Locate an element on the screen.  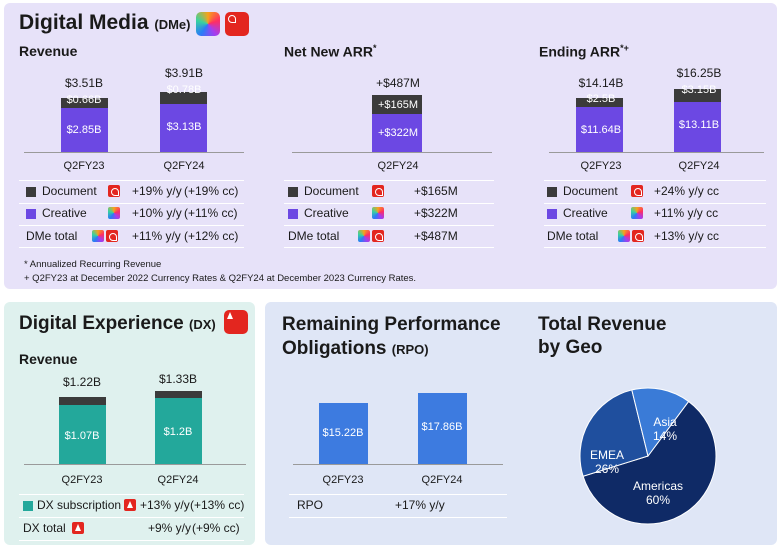
dme-end-row-label: Document is located at coordinates (590, 191).